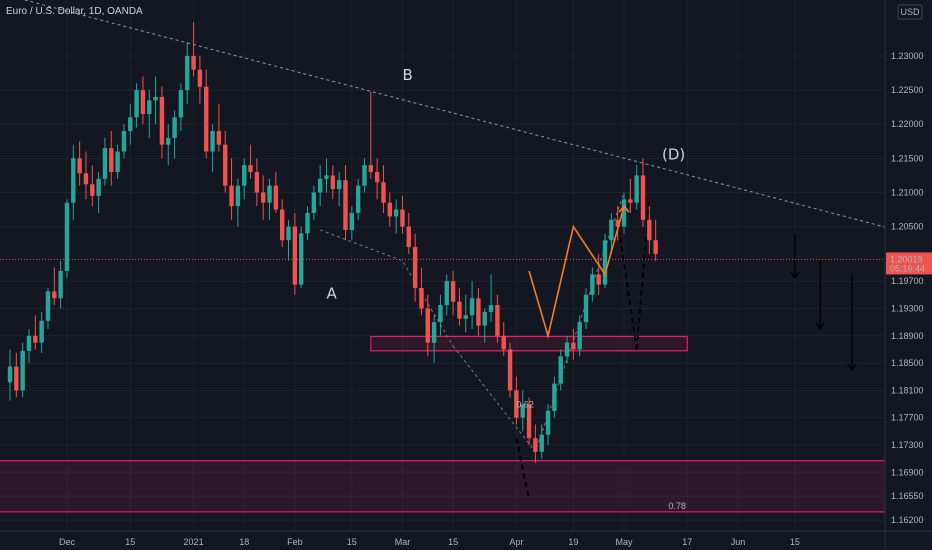  What do you see at coordinates (907, 192) in the screenshot?
I see `y-tick-label: 1.21000` at bounding box center [907, 192].